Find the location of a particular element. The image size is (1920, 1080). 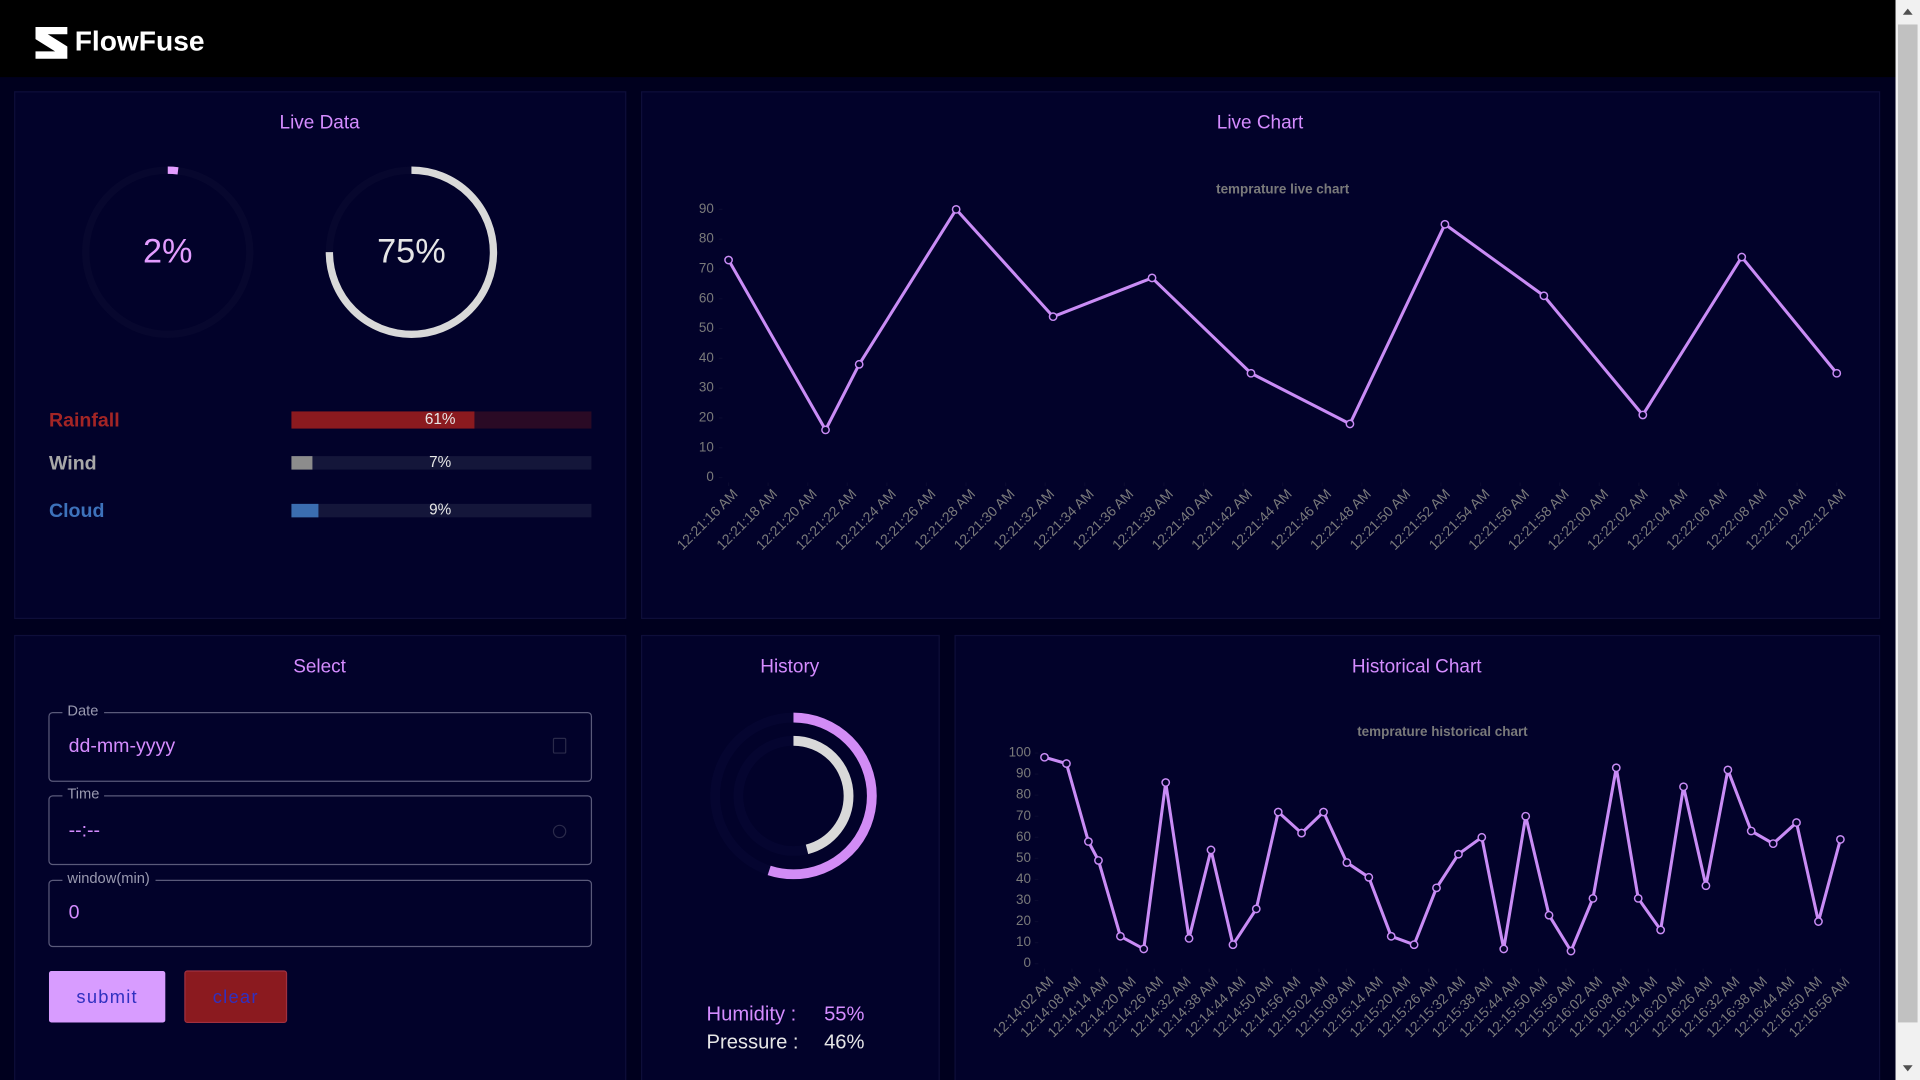

gauge-value: 2% is located at coordinates (168, 252).